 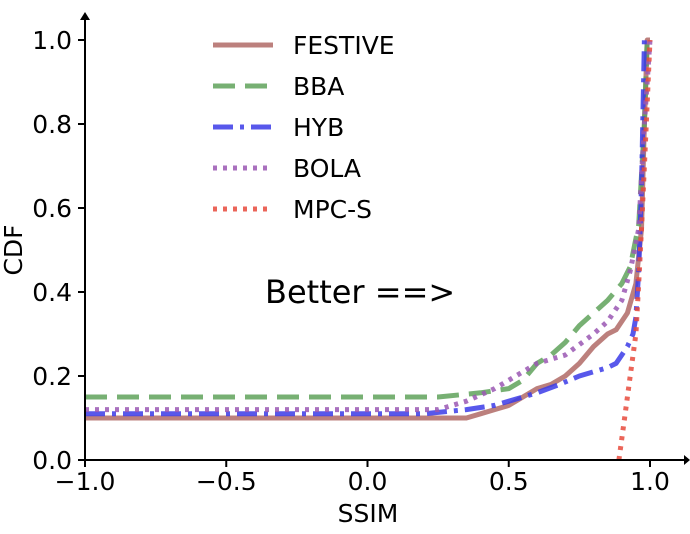 What do you see at coordinates (52, 124) in the screenshot?
I see `y-tick-label: 0.8` at bounding box center [52, 124].